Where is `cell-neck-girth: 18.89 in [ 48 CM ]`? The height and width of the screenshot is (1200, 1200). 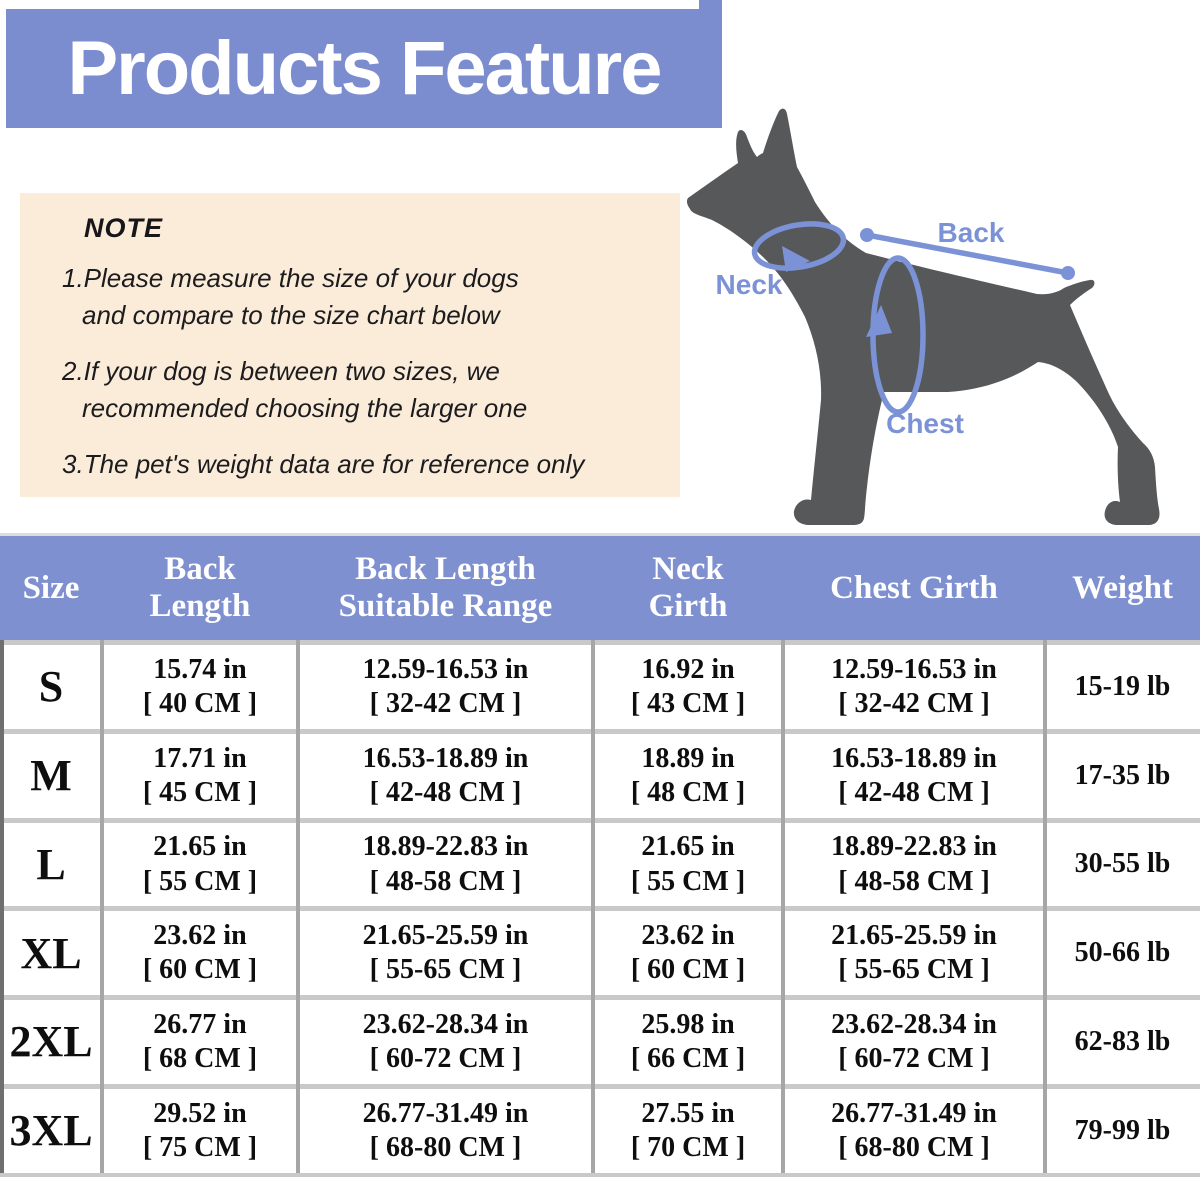 cell-neck-girth: 18.89 in [ 48 CM ] is located at coordinates (688, 776).